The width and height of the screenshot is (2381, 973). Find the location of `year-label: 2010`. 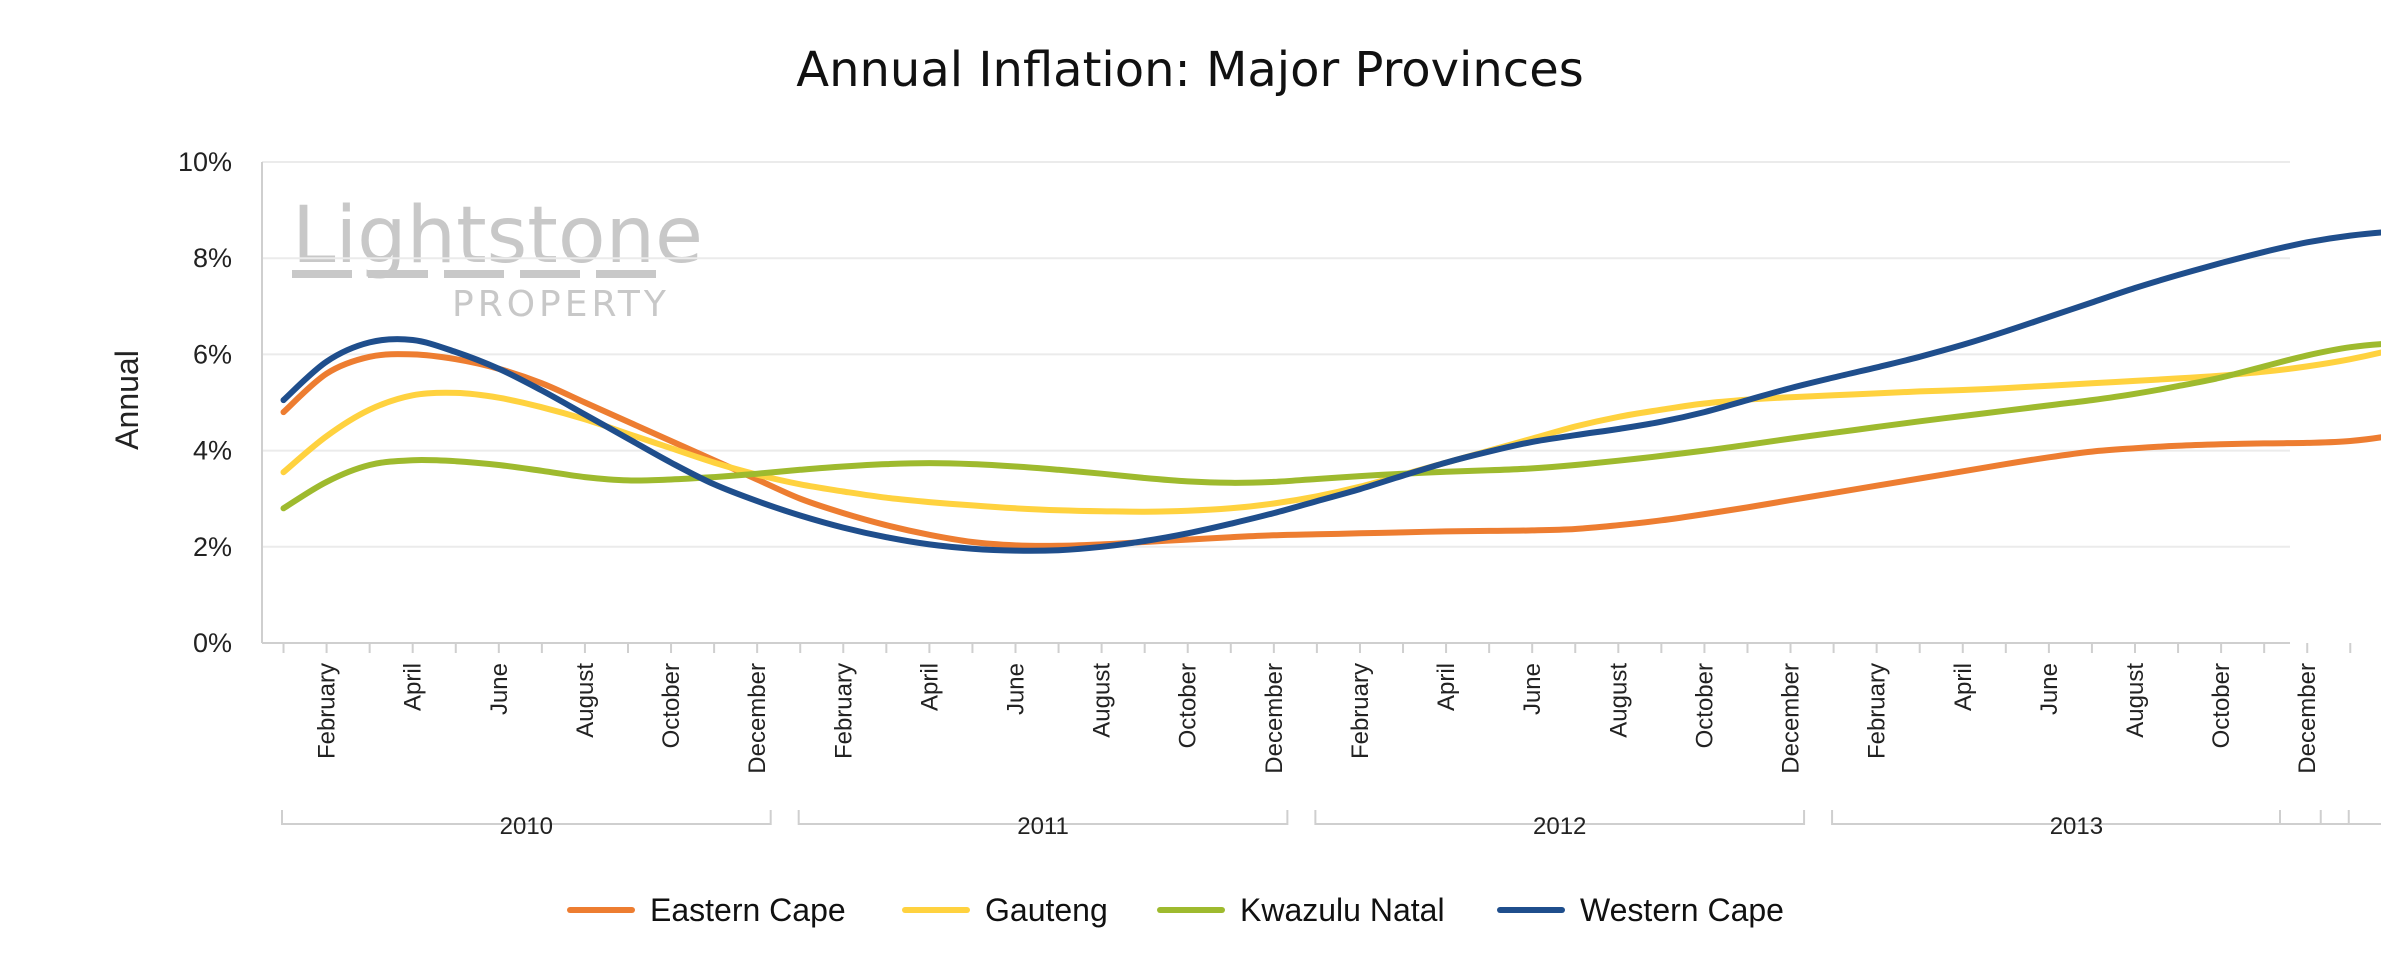

year-label: 2010 is located at coordinates (526, 826).